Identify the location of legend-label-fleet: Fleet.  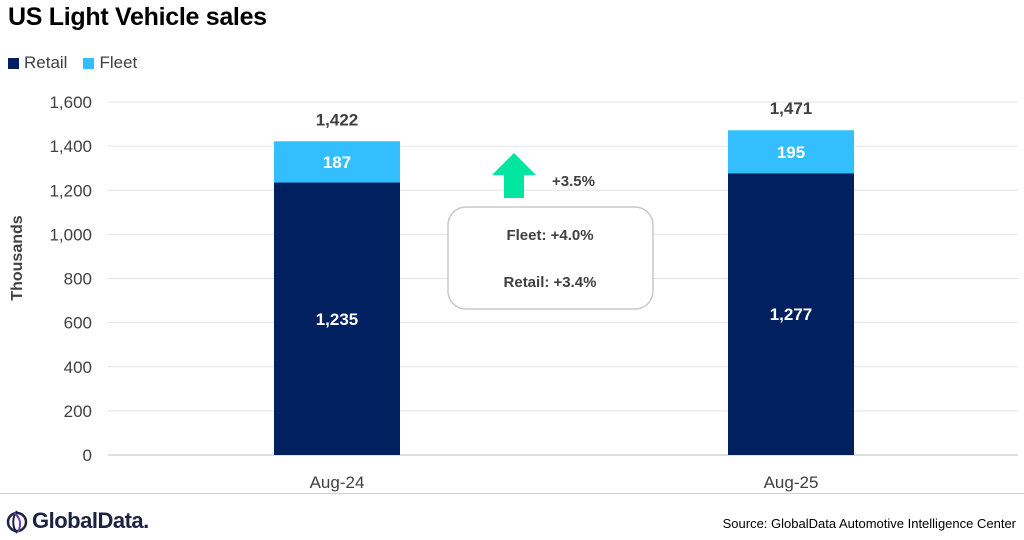
(118, 62).